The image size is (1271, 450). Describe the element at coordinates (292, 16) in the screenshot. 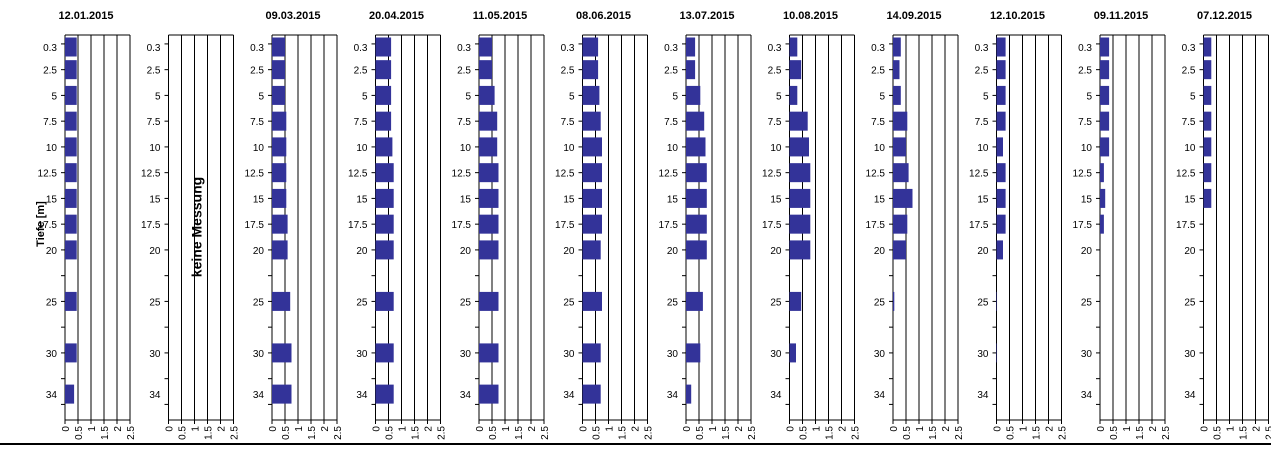

I see `panel-title: 09.03.2015` at that location.